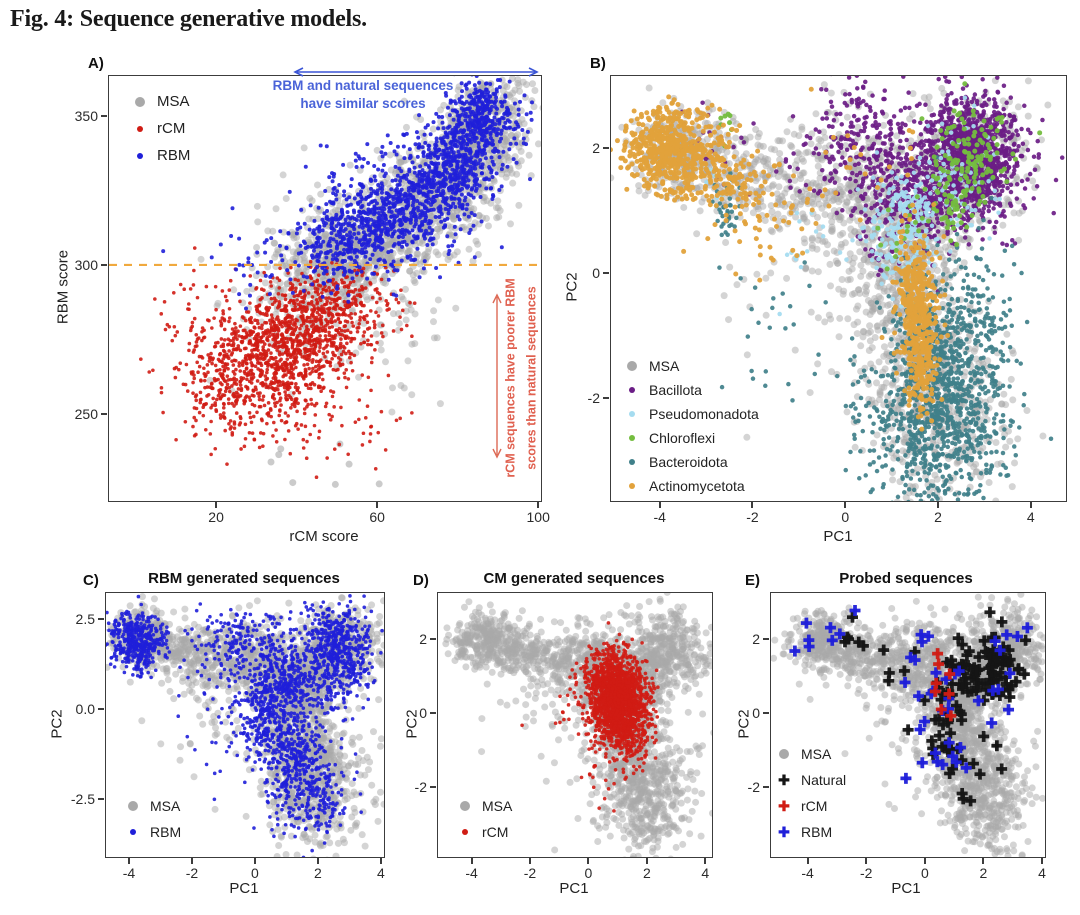 This screenshot has width=1080, height=915. What do you see at coordinates (697, 486) in the screenshot?
I see `legend-item-label: Actinomycetota` at bounding box center [697, 486].